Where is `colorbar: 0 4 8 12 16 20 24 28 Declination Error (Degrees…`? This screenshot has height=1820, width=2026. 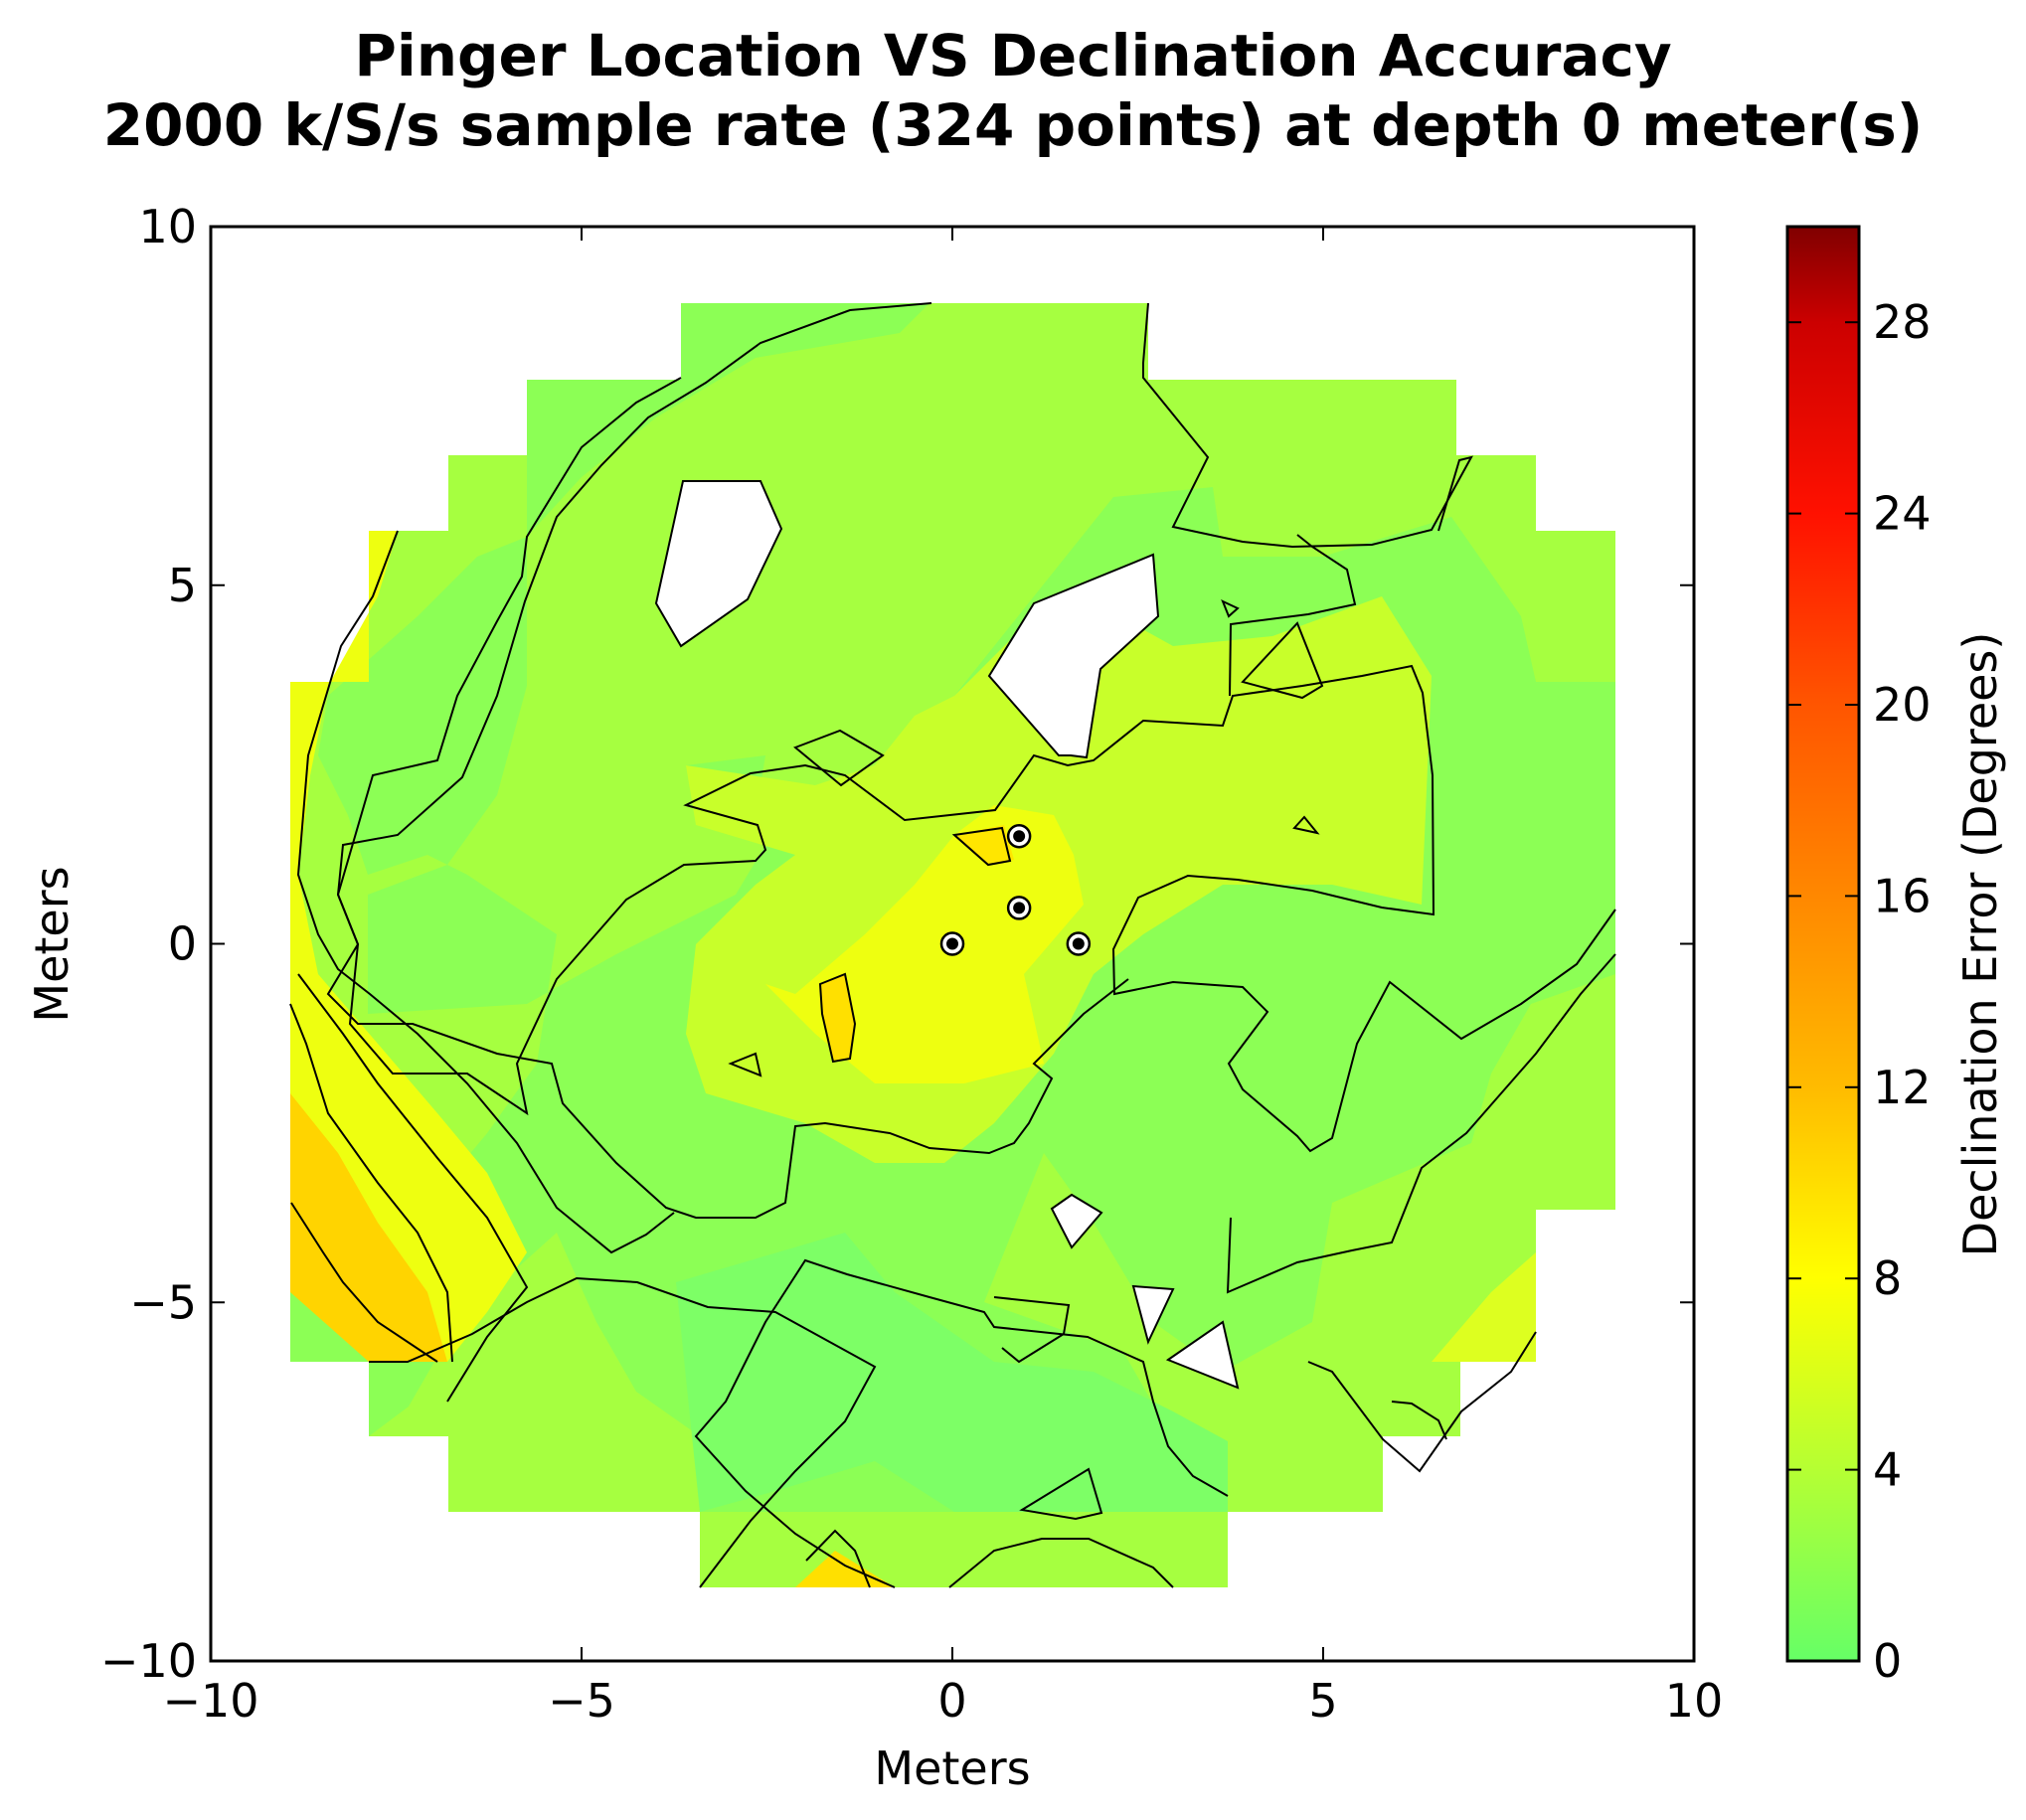
colorbar: 0 4 8 12 16 20 24 28 Declination Error (Degrees… is located at coordinates (1896, 956).